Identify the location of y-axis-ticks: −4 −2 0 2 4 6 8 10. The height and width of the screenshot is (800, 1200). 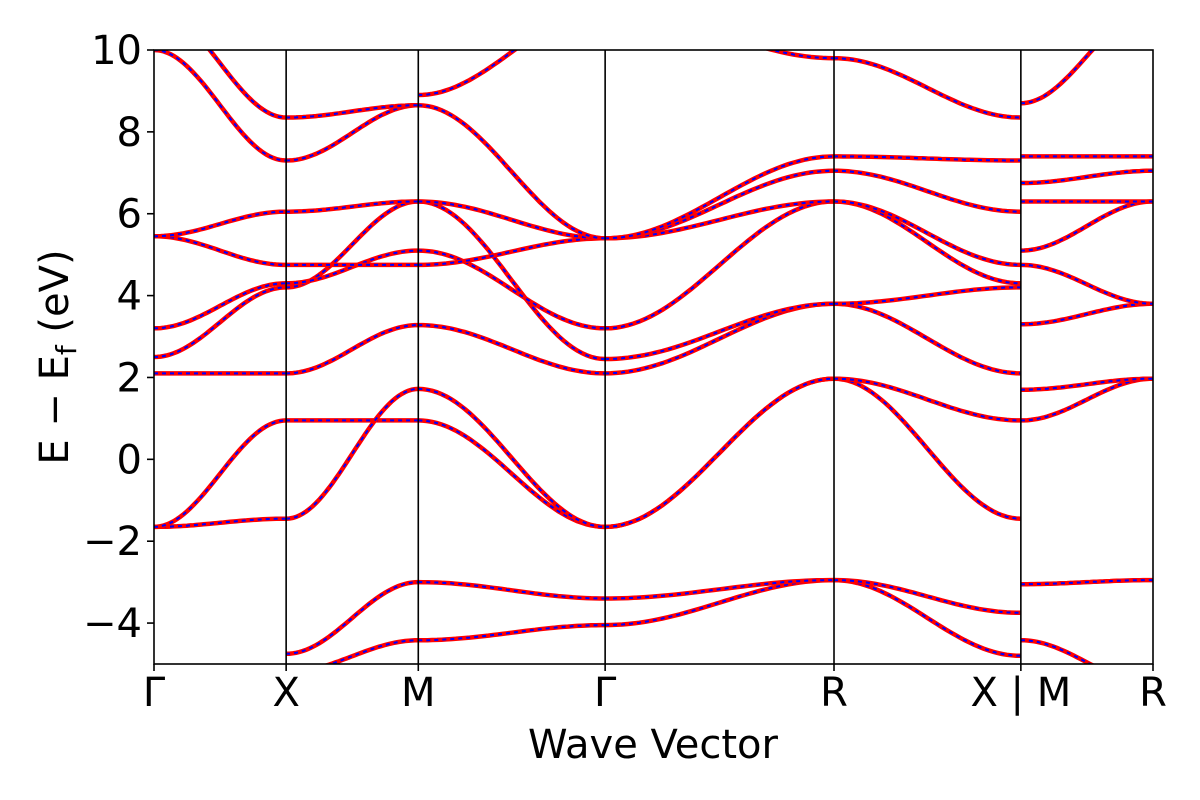
(118, 337).